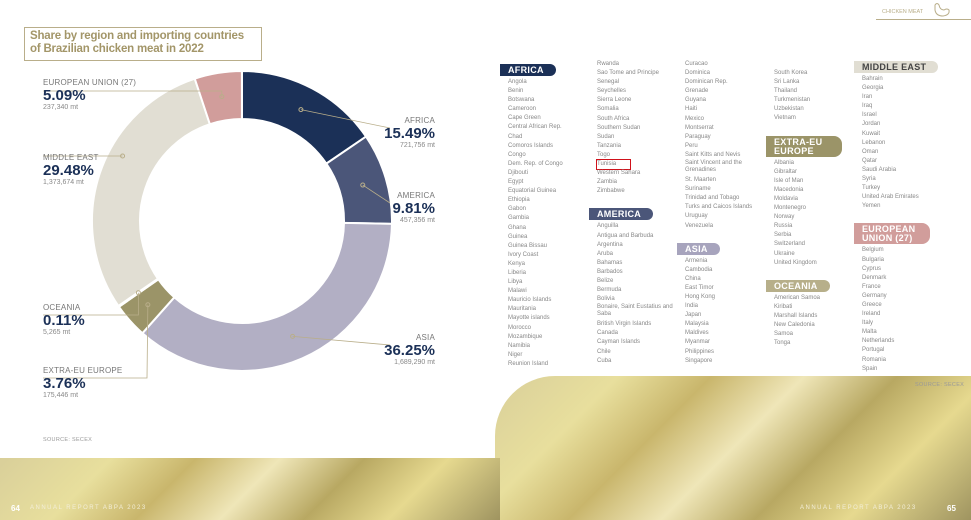  Describe the element at coordinates (531, 145) in the screenshot. I see `country-item: Comoros Islands` at that location.